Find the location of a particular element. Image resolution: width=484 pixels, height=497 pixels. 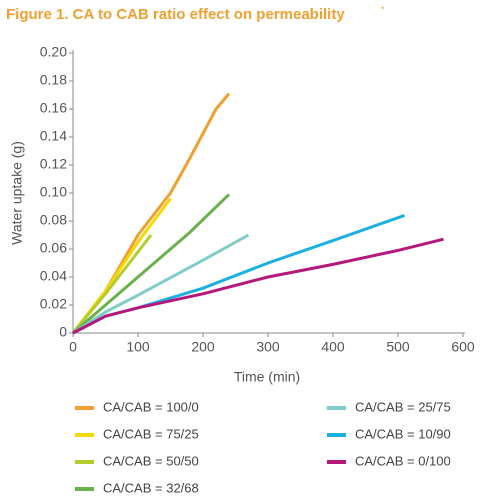

legend-label: CA/CAB = 32/68 is located at coordinates (151, 487).